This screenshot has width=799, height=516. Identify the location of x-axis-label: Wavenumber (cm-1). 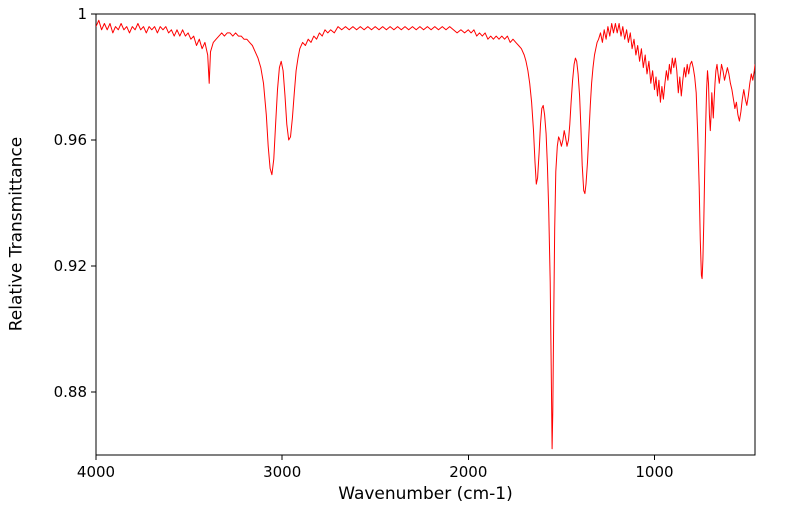
(425, 494).